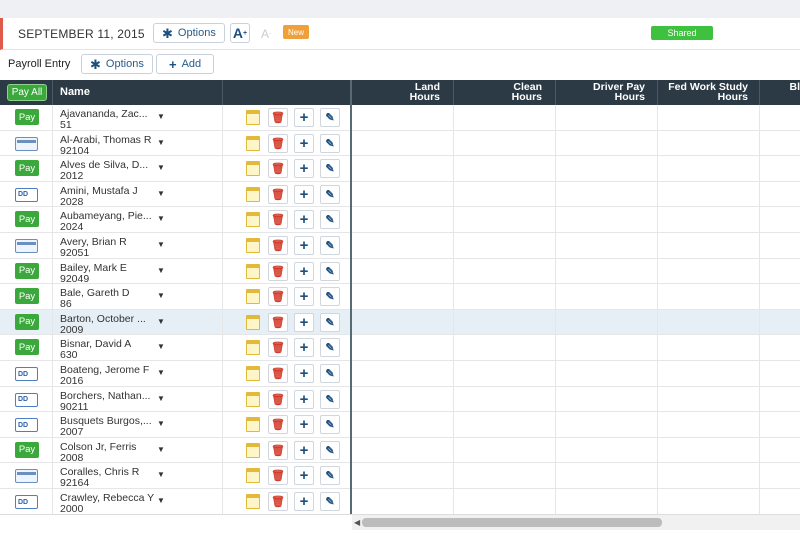 The width and height of the screenshot is (800, 533). What do you see at coordinates (526, 92) in the screenshot?
I see `col-clean-hours: Clean Hours` at bounding box center [526, 92].